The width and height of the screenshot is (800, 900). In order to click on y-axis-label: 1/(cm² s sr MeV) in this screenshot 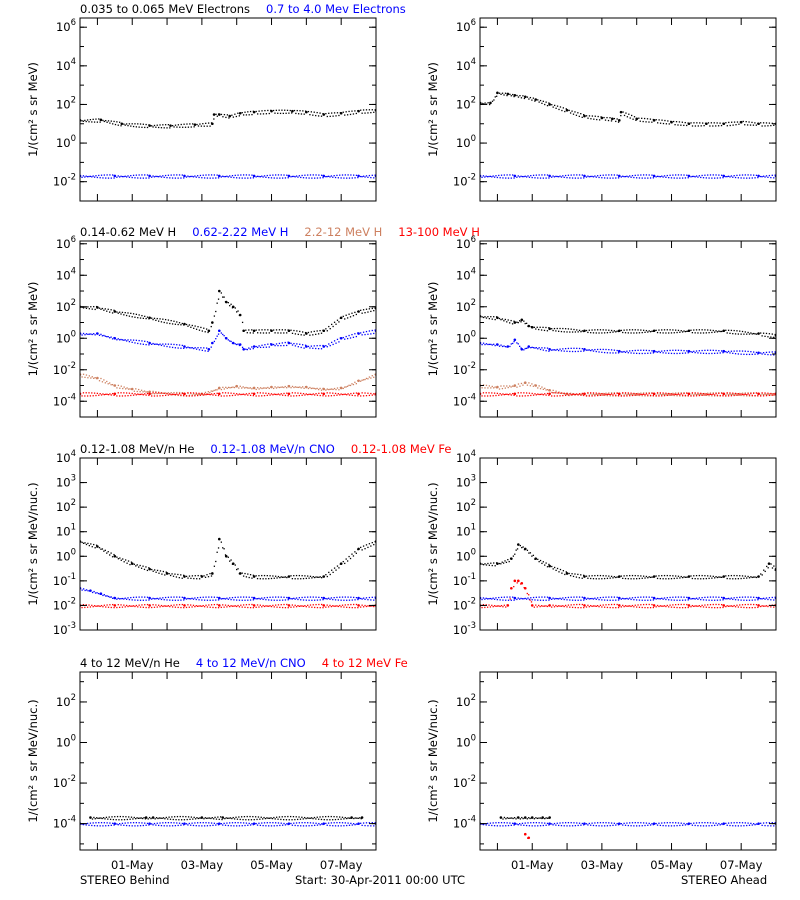, I will do `click(433, 109)`.